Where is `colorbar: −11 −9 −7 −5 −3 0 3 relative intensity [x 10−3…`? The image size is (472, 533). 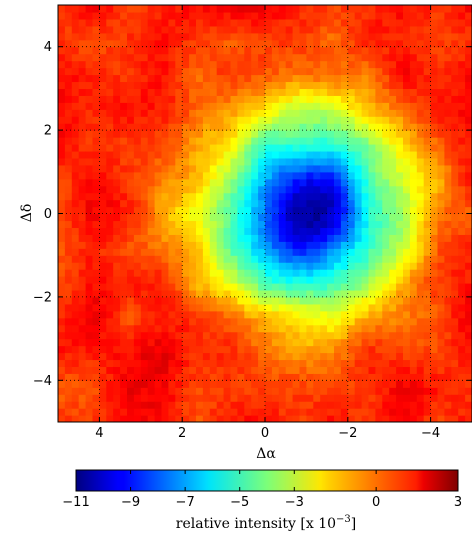 colorbar: −11 −9 −7 −5 −3 0 3 relative intensity [x 10−3… is located at coordinates (262, 500).